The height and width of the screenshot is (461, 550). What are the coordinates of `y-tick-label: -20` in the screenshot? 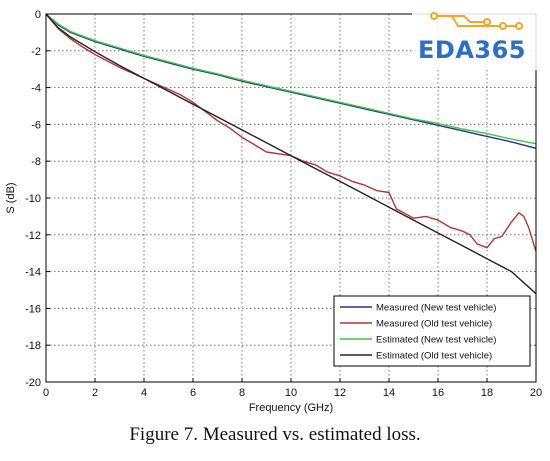 It's located at (33, 383).